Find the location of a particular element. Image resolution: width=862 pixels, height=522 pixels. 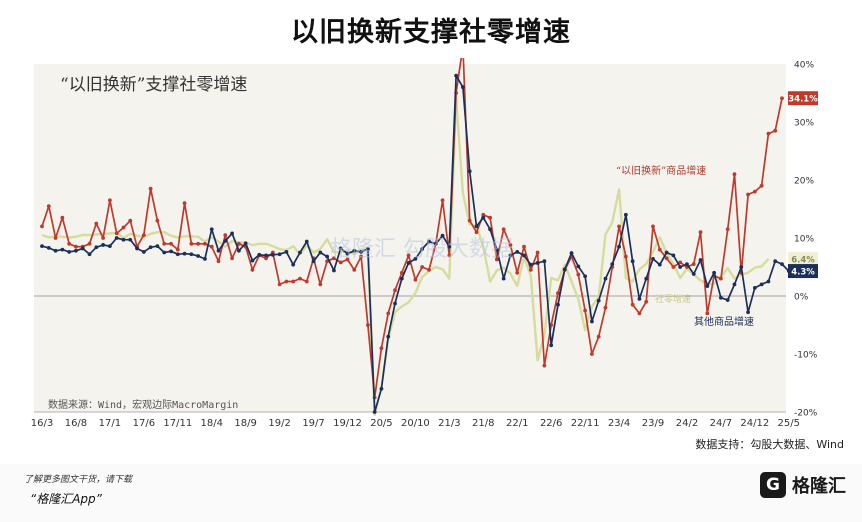

x-tick-label: 21/3 is located at coordinates (449, 423).